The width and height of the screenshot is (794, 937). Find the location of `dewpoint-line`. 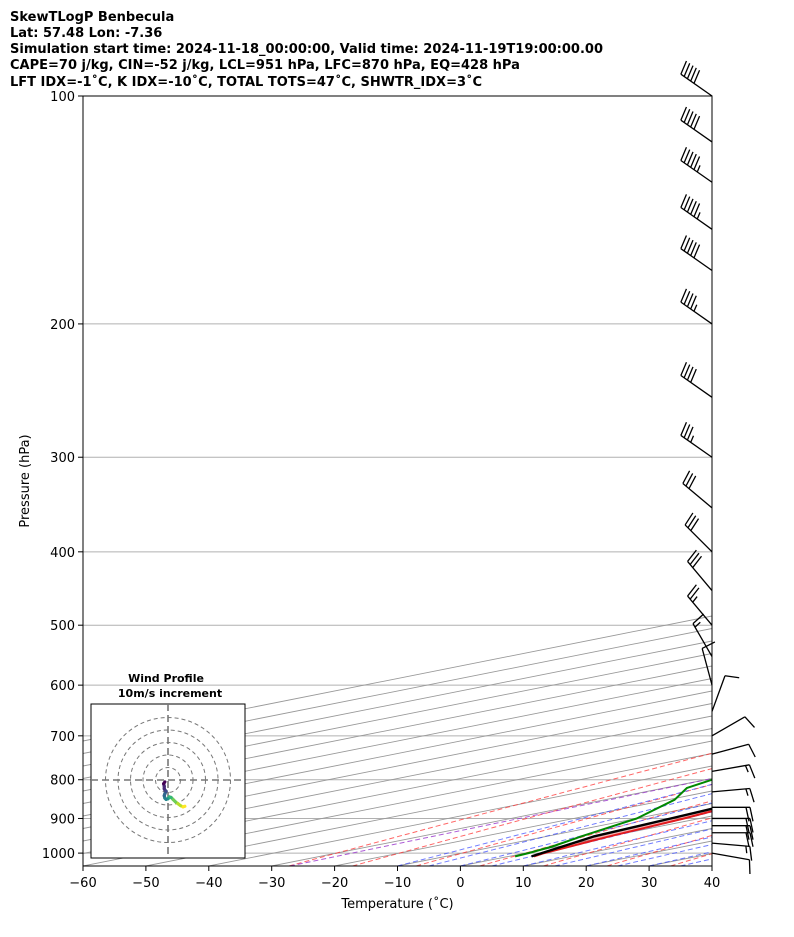

dewpoint-line is located at coordinates (613, 818).